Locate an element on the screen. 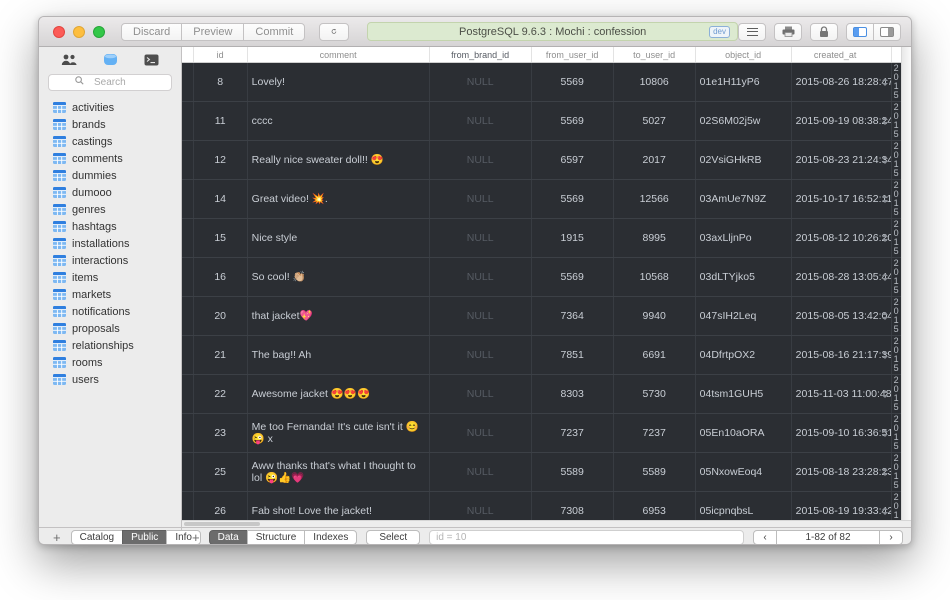  sidebar-item-dummies: dummies is located at coordinates (110, 175).